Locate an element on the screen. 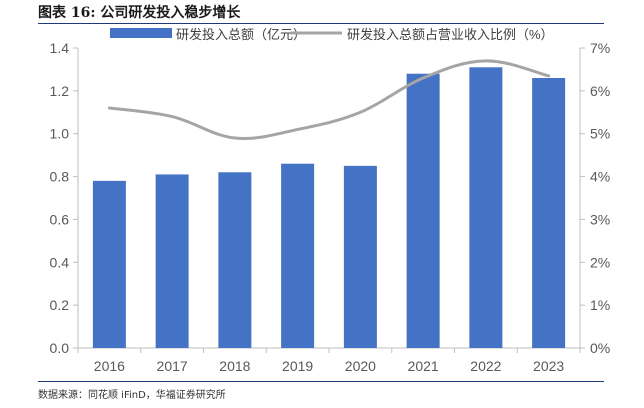  y-right-tick-label: 0% is located at coordinates (600, 348).